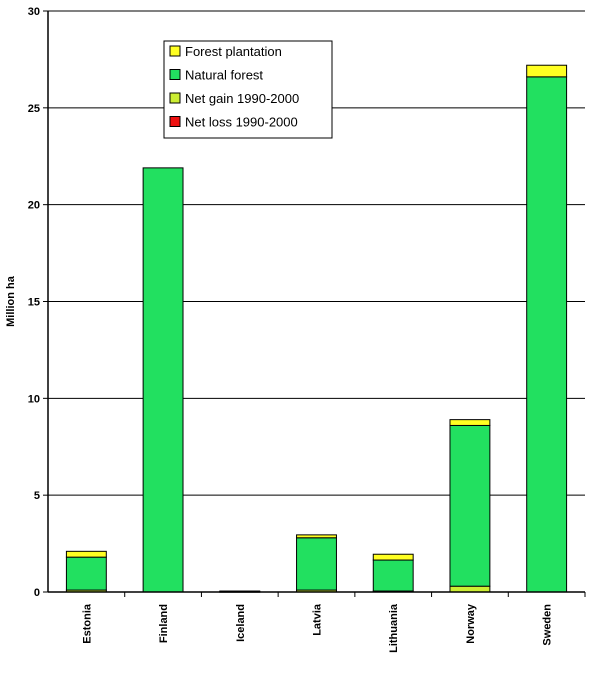  I want to click on y-tick-label: 25, so click(34, 109).